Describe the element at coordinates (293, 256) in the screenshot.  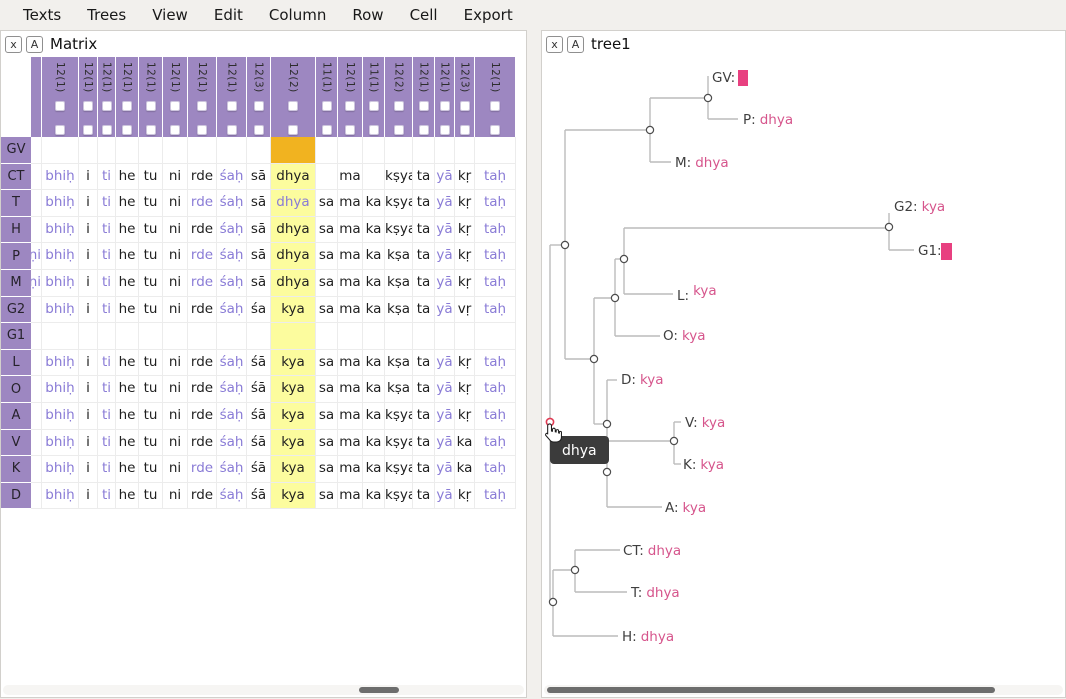
I see `matrix-cell: dhya` at that location.